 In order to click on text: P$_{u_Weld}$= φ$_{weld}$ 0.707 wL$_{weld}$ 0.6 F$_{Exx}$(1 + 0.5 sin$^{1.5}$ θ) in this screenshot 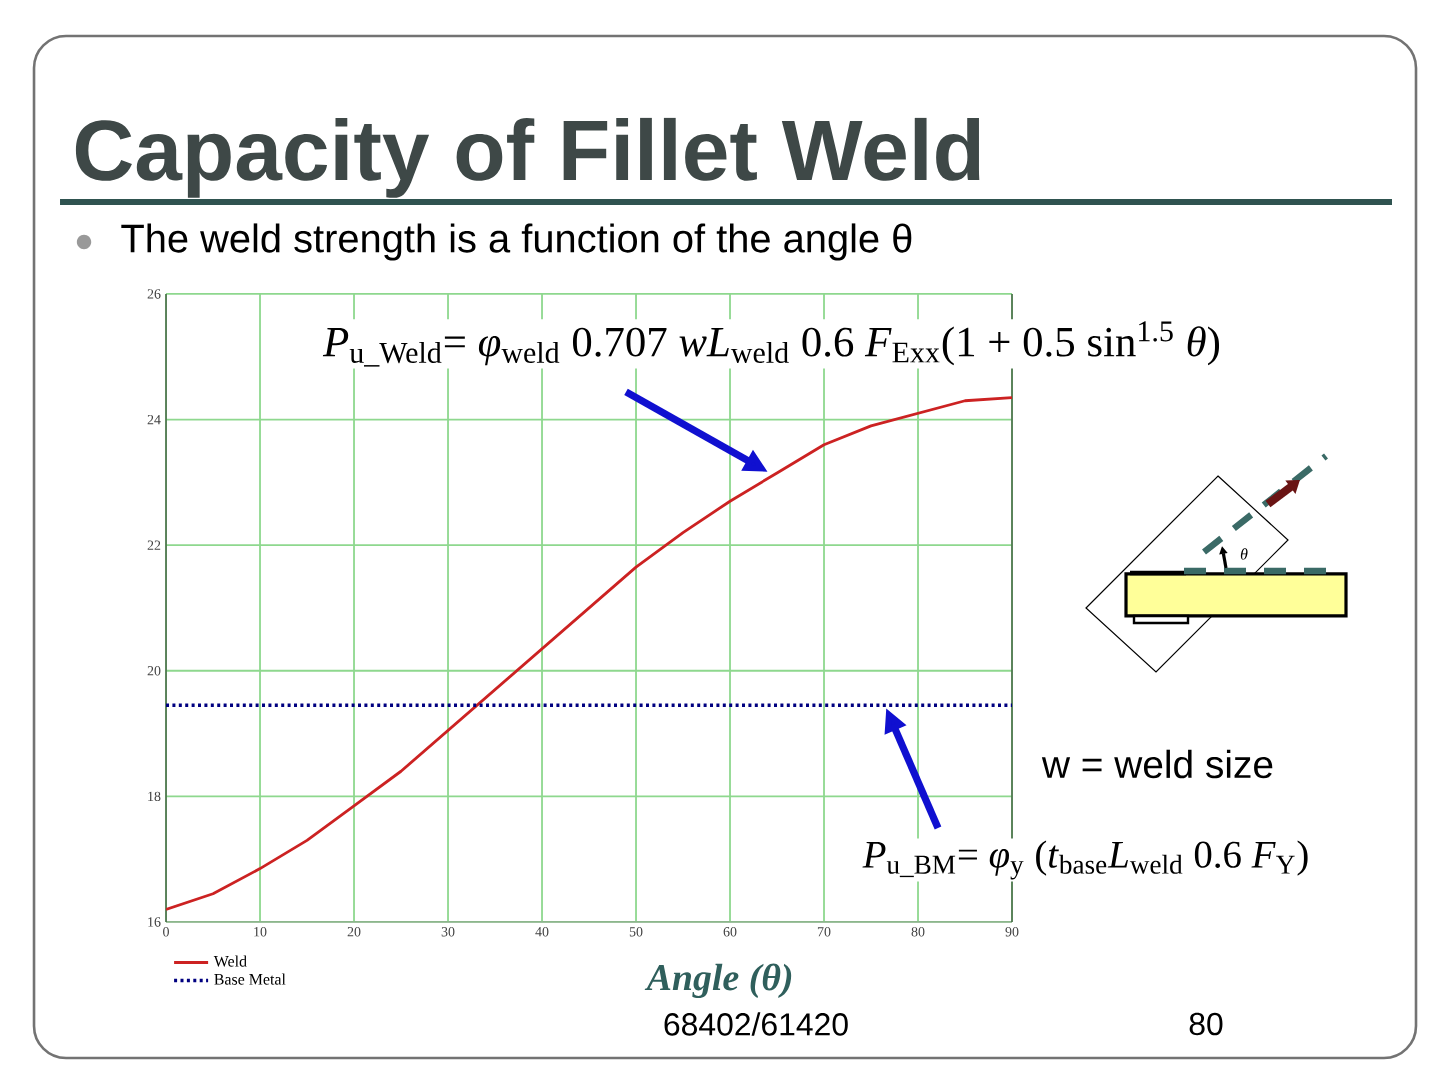, I will do `click(771, 344)`.